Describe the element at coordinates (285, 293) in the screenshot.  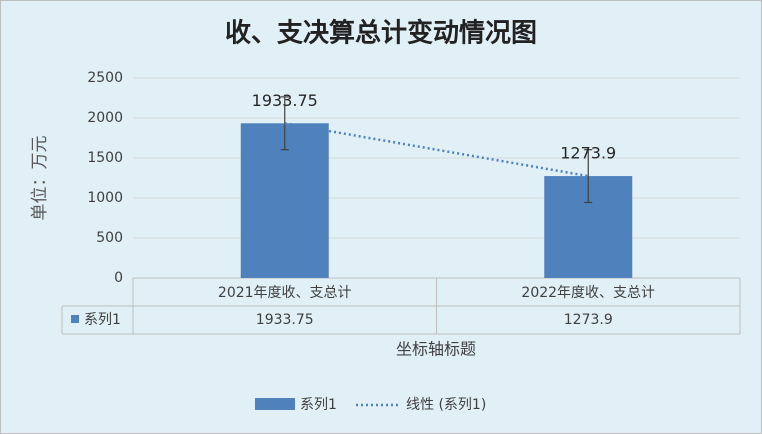
I see `x-tick-label: 2021年度收、支总计` at that location.